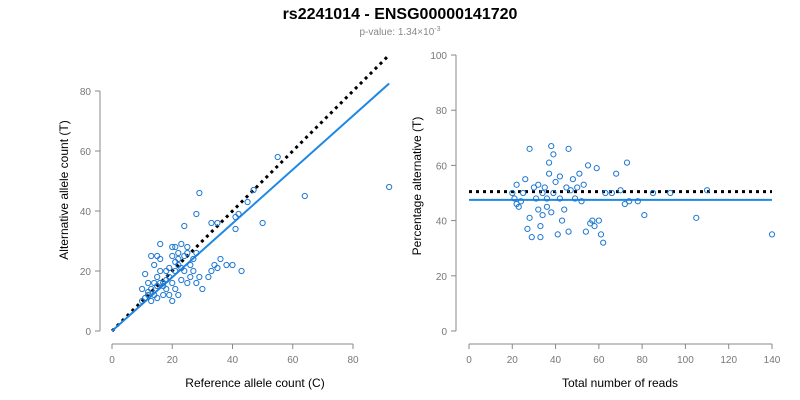 Image resolution: width=800 pixels, height=400 pixels. Describe the element at coordinates (442, 222) in the screenshot. I see `right-y-tick-label: 40` at that location.